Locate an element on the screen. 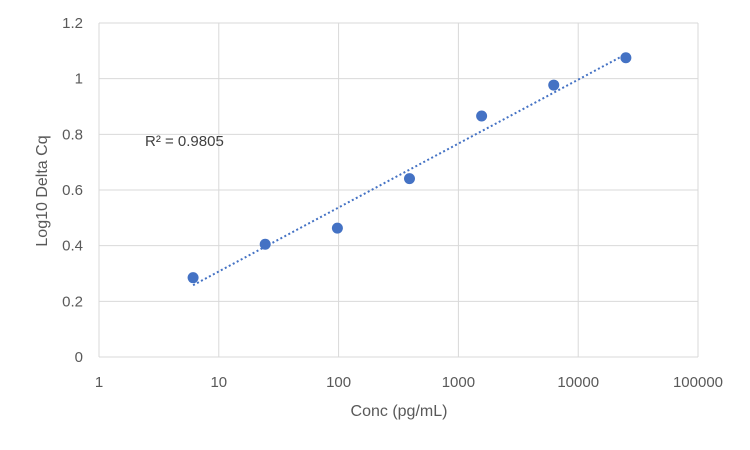 This screenshot has width=750, height=450. x-tick-label: 1 is located at coordinates (99, 382).